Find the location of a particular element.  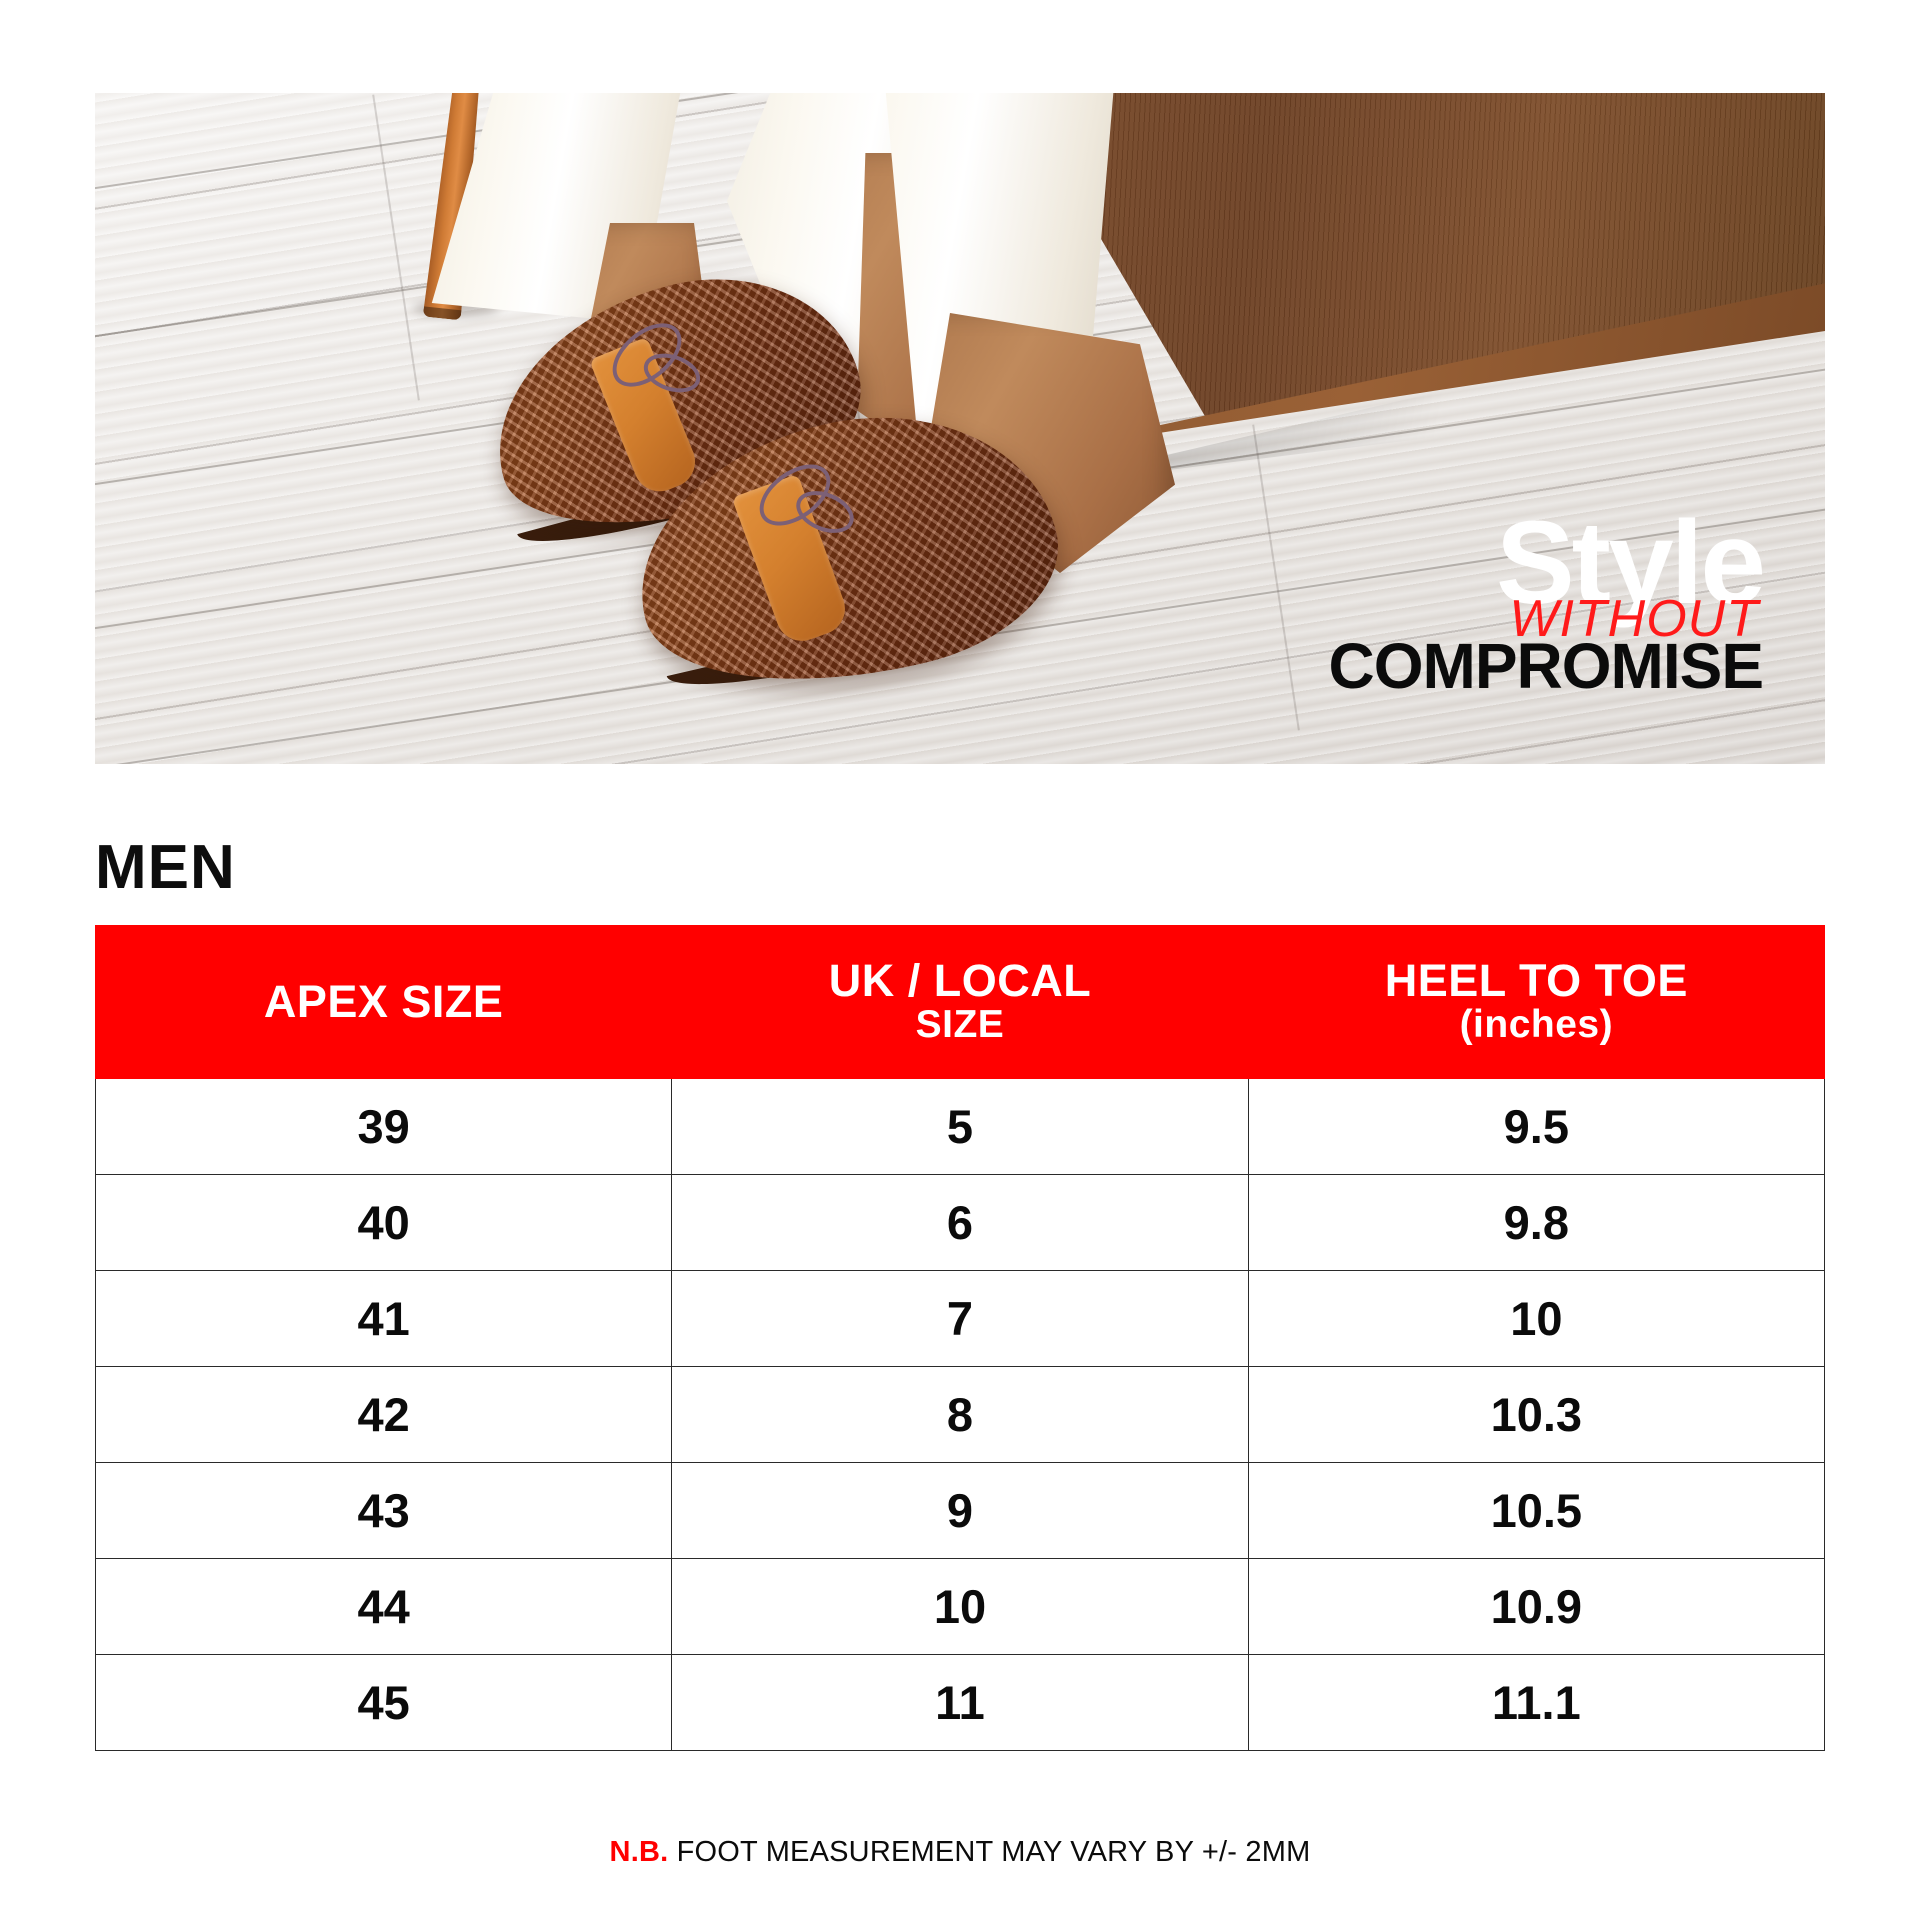

column-header-apex-size: APEX SIZE is located at coordinates (383, 1002).